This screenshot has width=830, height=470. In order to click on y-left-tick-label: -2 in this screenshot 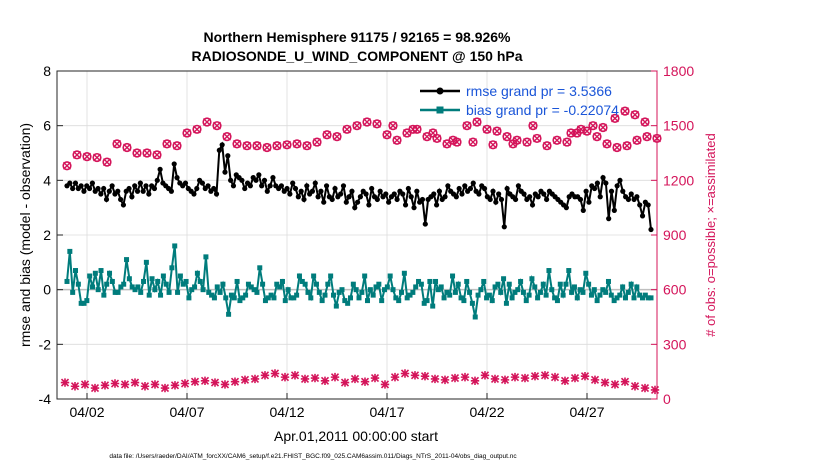, I will do `click(45, 344)`.